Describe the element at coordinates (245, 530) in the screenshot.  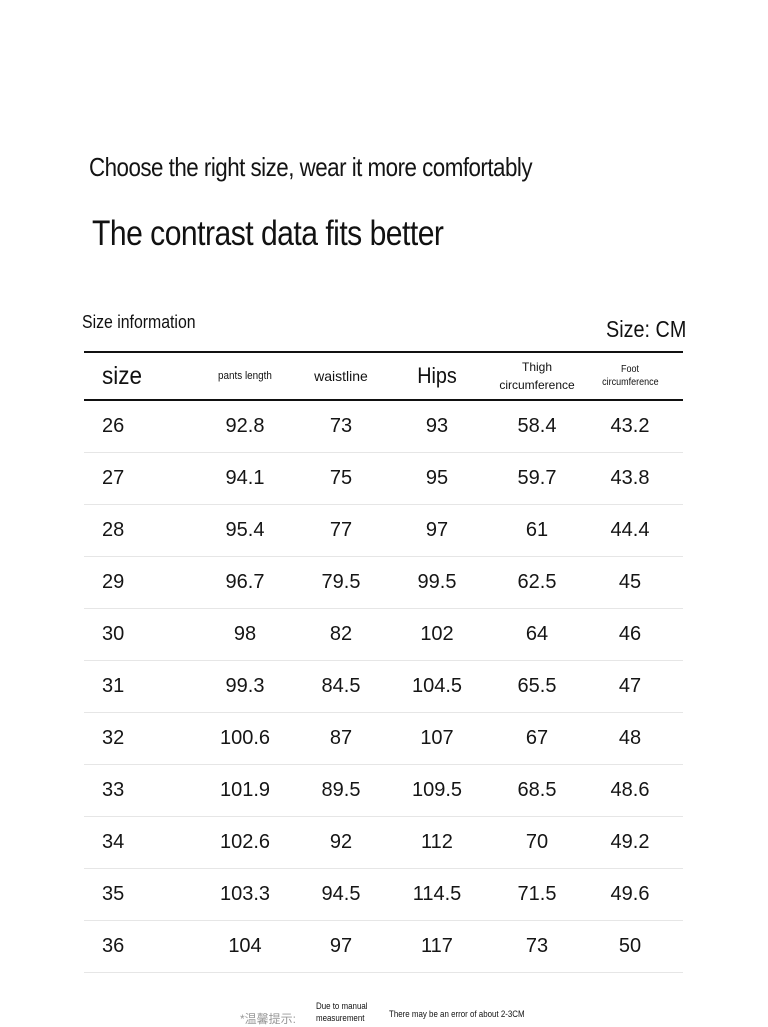
I see `cell-pants-length: 95.4` at that location.